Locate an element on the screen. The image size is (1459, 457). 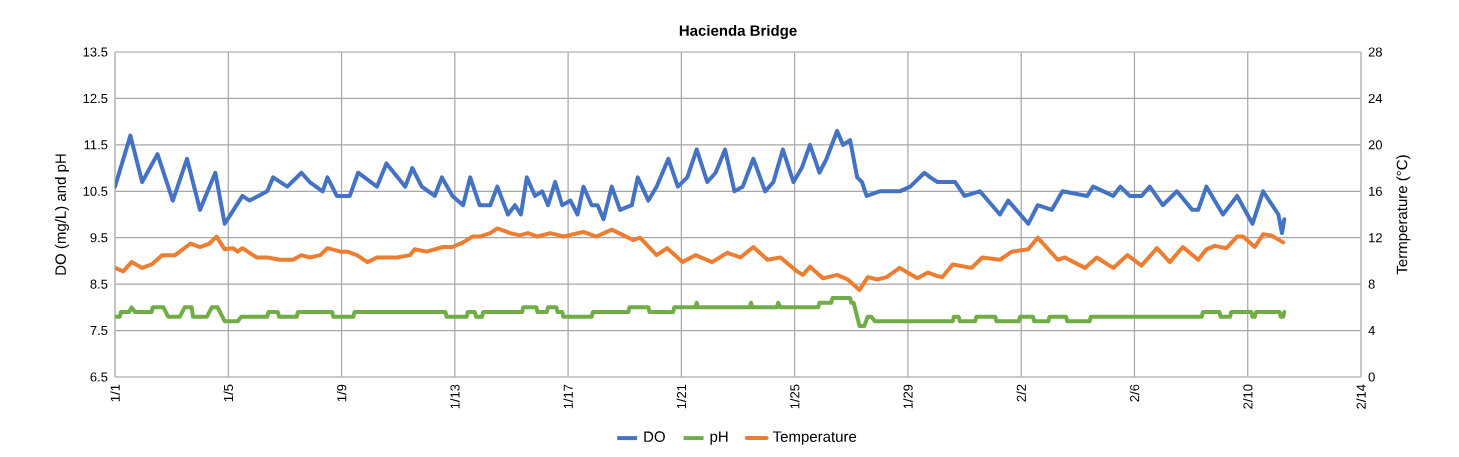
x-tick-label: 2/14 is located at coordinates (1361, 396).